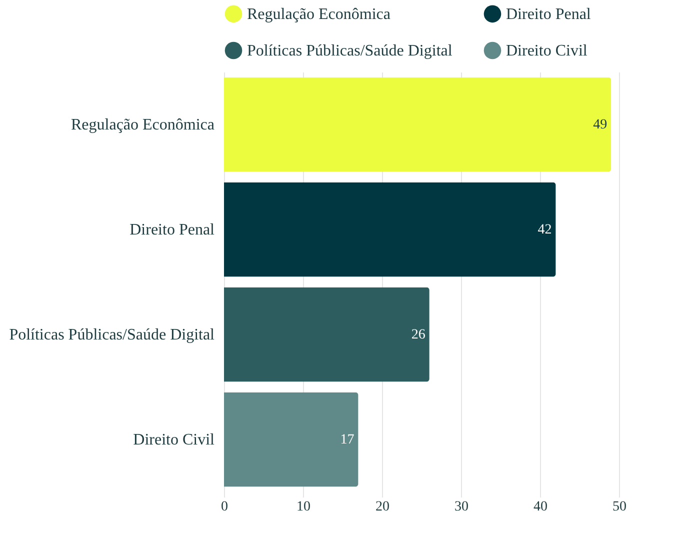 The height and width of the screenshot is (536, 674). Describe the element at coordinates (142, 125) in the screenshot. I see `y-tick-label: Regulação Econômica` at that location.